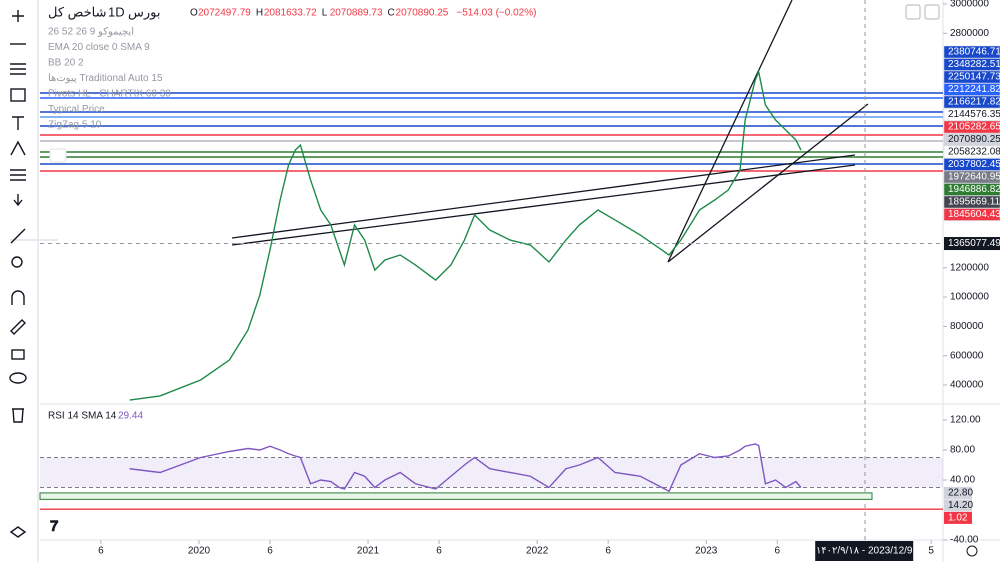 This screenshot has width=1000, height=562. I want to click on rsi-tag-label: 22.80, so click(960, 493).